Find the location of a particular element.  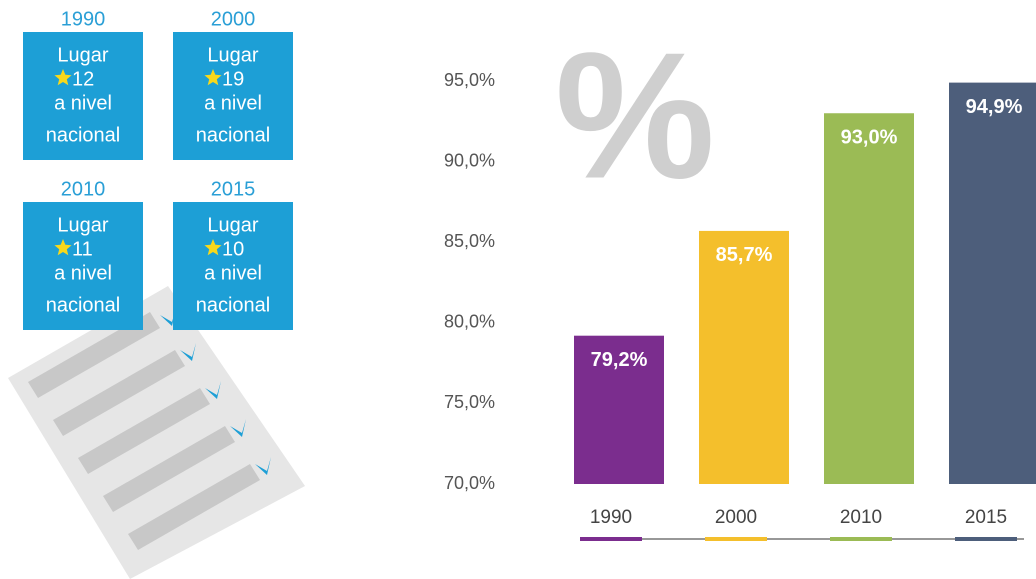

value-label: 85,7% is located at coordinates (744, 255).